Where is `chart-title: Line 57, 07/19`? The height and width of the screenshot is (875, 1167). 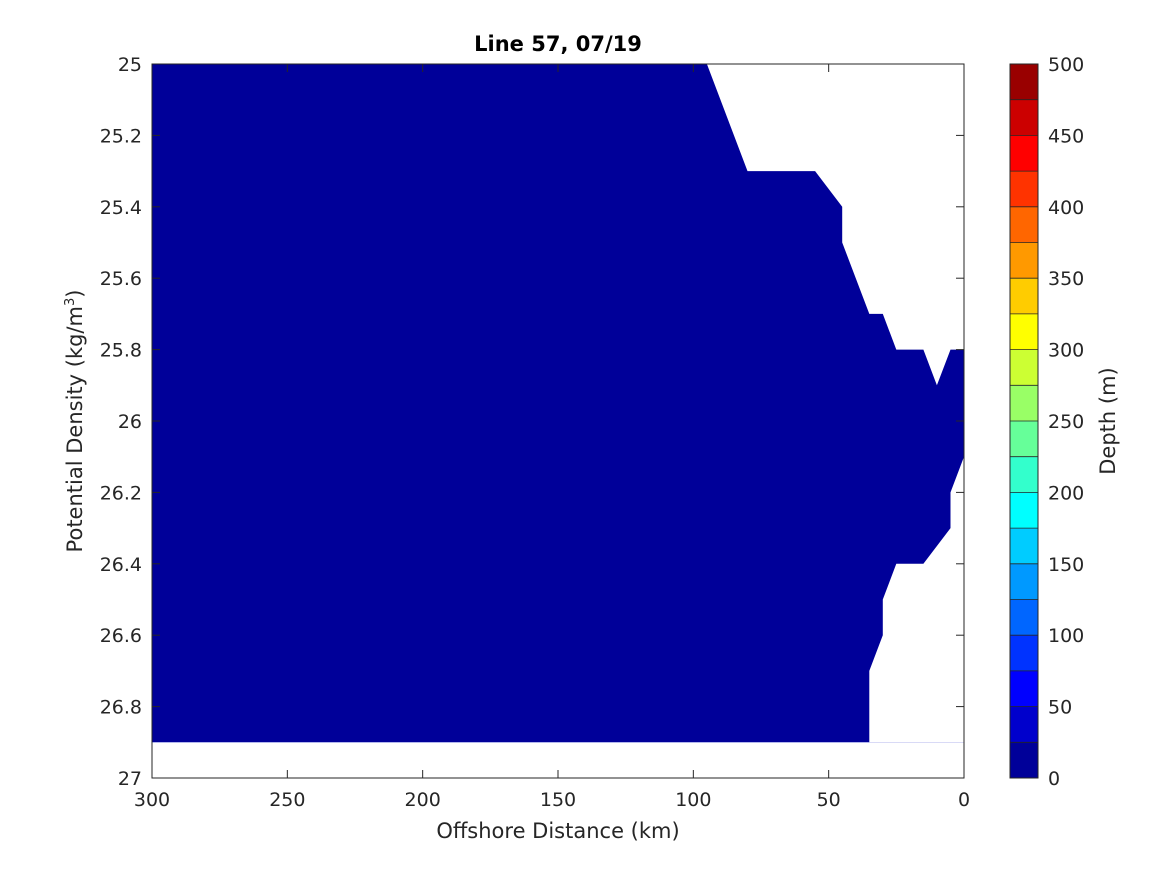 chart-title: Line 57, 07/19 is located at coordinates (558, 44).